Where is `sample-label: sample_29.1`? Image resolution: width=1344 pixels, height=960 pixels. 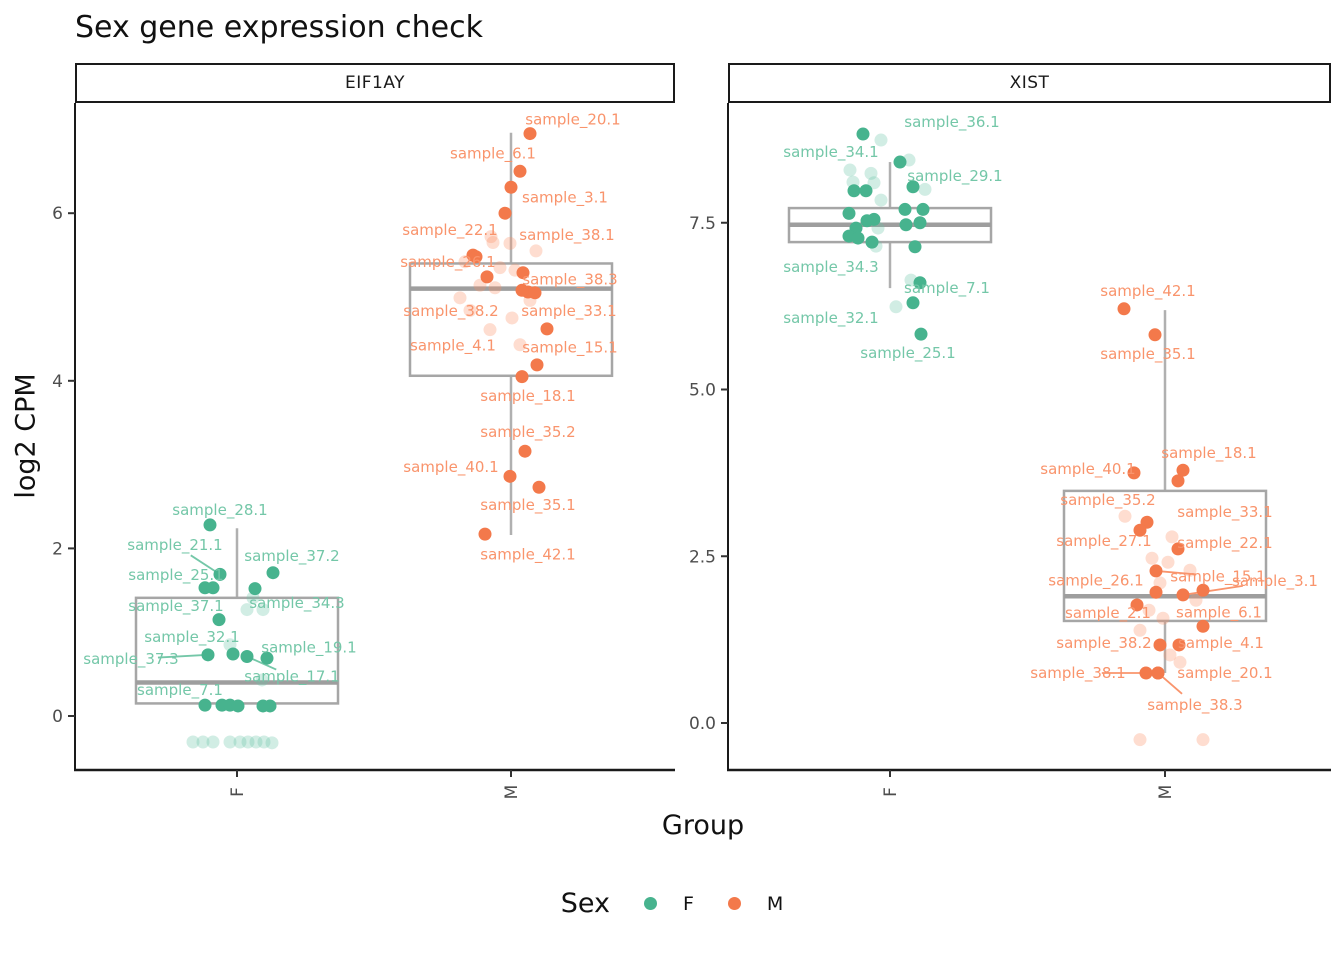
sample-label: sample_29.1 is located at coordinates (954, 176).